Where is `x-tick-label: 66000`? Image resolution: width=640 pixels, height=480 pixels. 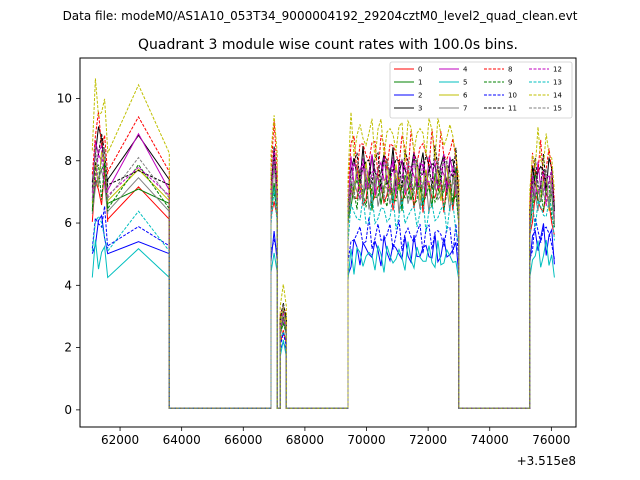
x-tick-label: 66000 is located at coordinates (243, 440).